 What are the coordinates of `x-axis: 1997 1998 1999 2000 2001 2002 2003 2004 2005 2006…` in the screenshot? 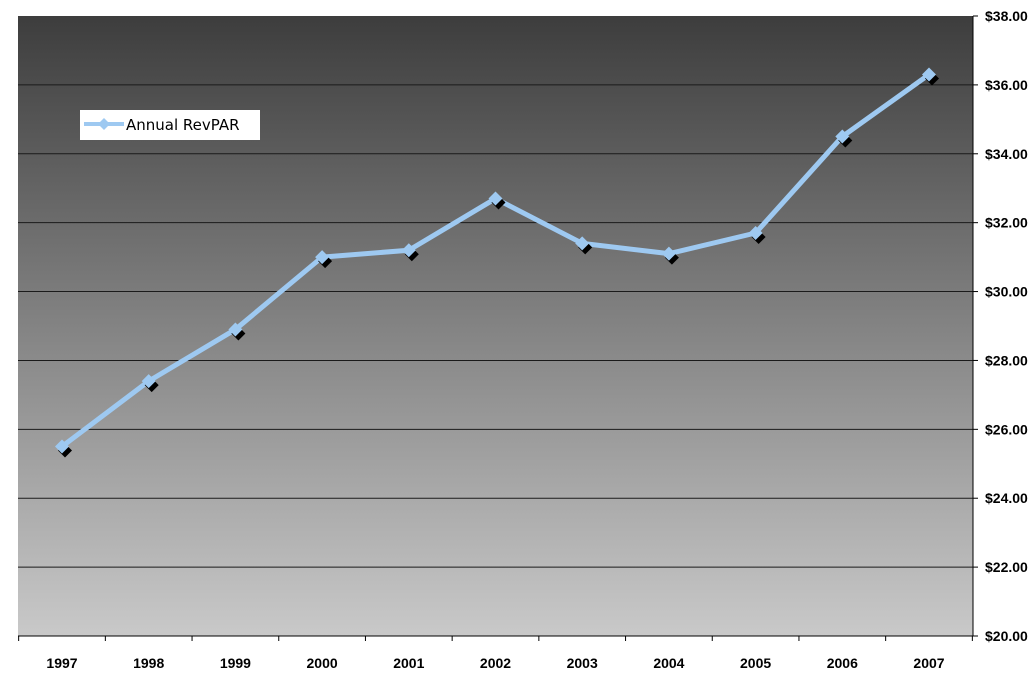 It's located at (495, 653).